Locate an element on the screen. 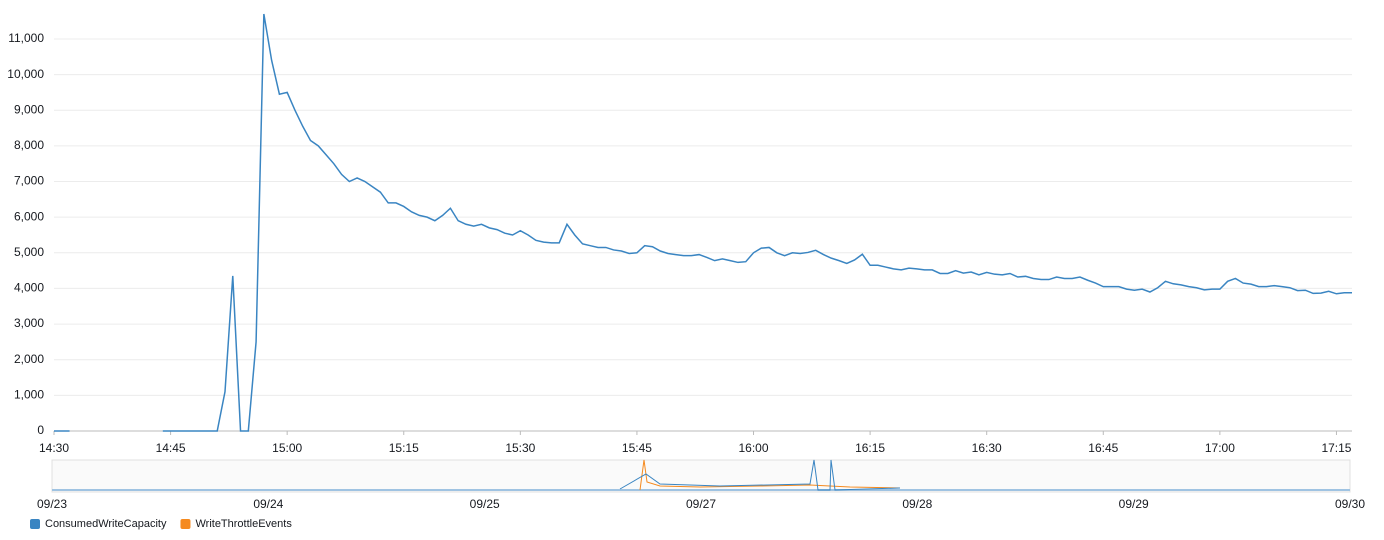 The image size is (1384, 540). legend-label: ConsumedWriteCapacity is located at coordinates (106, 524).